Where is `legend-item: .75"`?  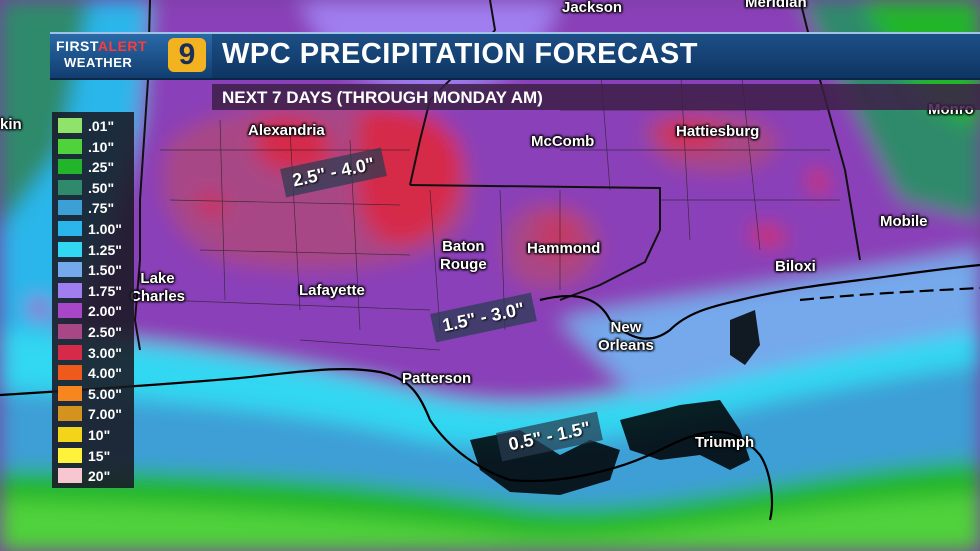 legend-item: .75" is located at coordinates (96, 206).